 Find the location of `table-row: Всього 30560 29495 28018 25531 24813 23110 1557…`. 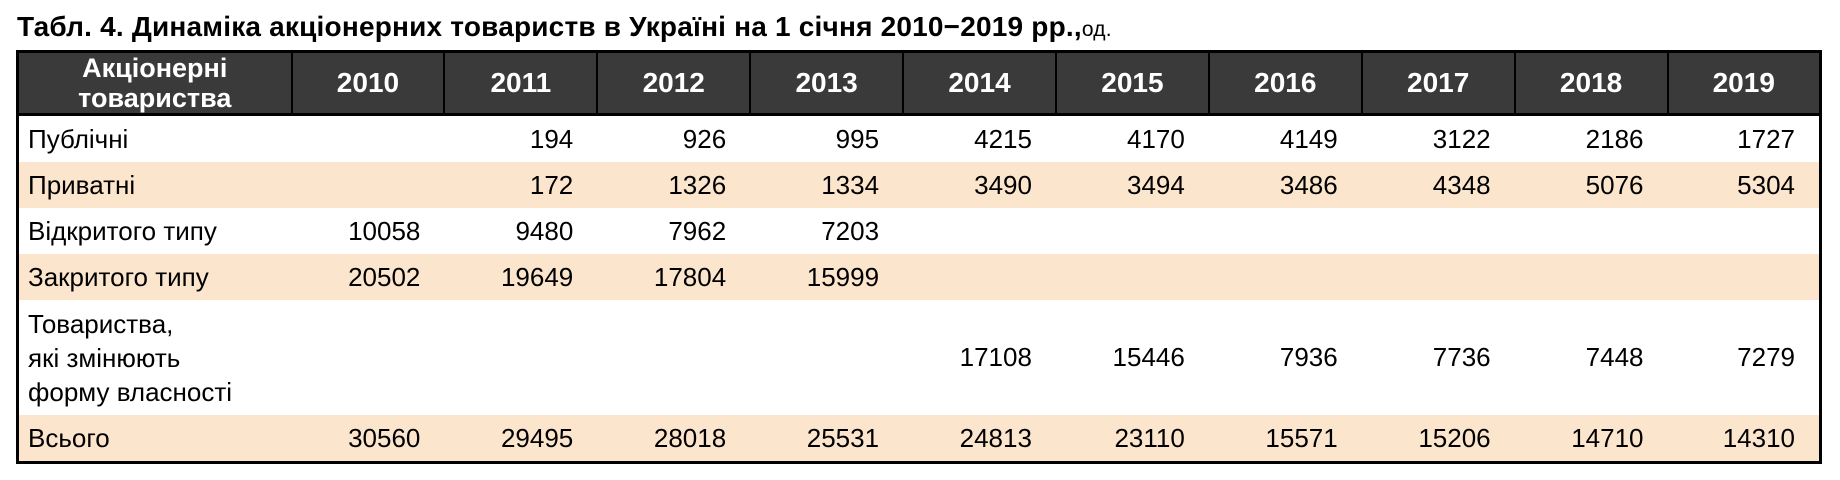

table-row: Всього 30560 29495 28018 25531 24813 23110 1557… is located at coordinates (919, 439).